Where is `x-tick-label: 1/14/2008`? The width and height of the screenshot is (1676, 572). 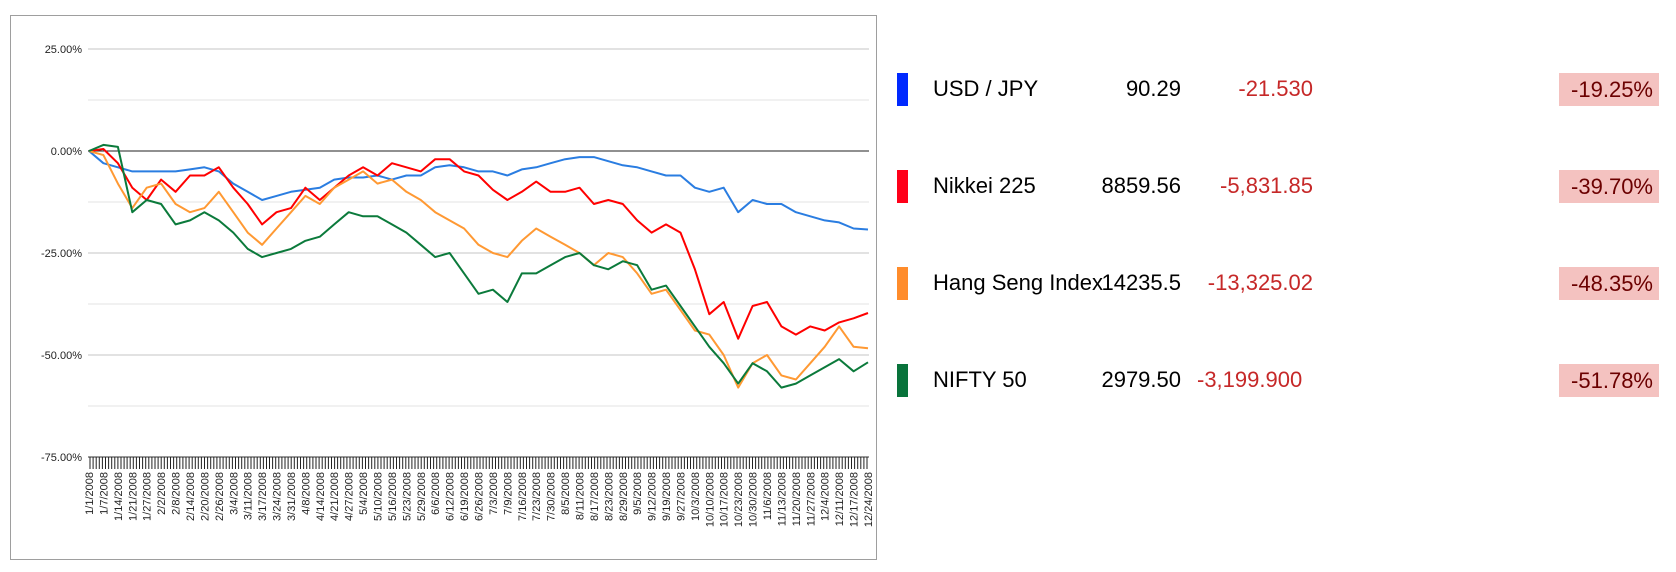 x-tick-label: 1/14/2008 is located at coordinates (119, 496).